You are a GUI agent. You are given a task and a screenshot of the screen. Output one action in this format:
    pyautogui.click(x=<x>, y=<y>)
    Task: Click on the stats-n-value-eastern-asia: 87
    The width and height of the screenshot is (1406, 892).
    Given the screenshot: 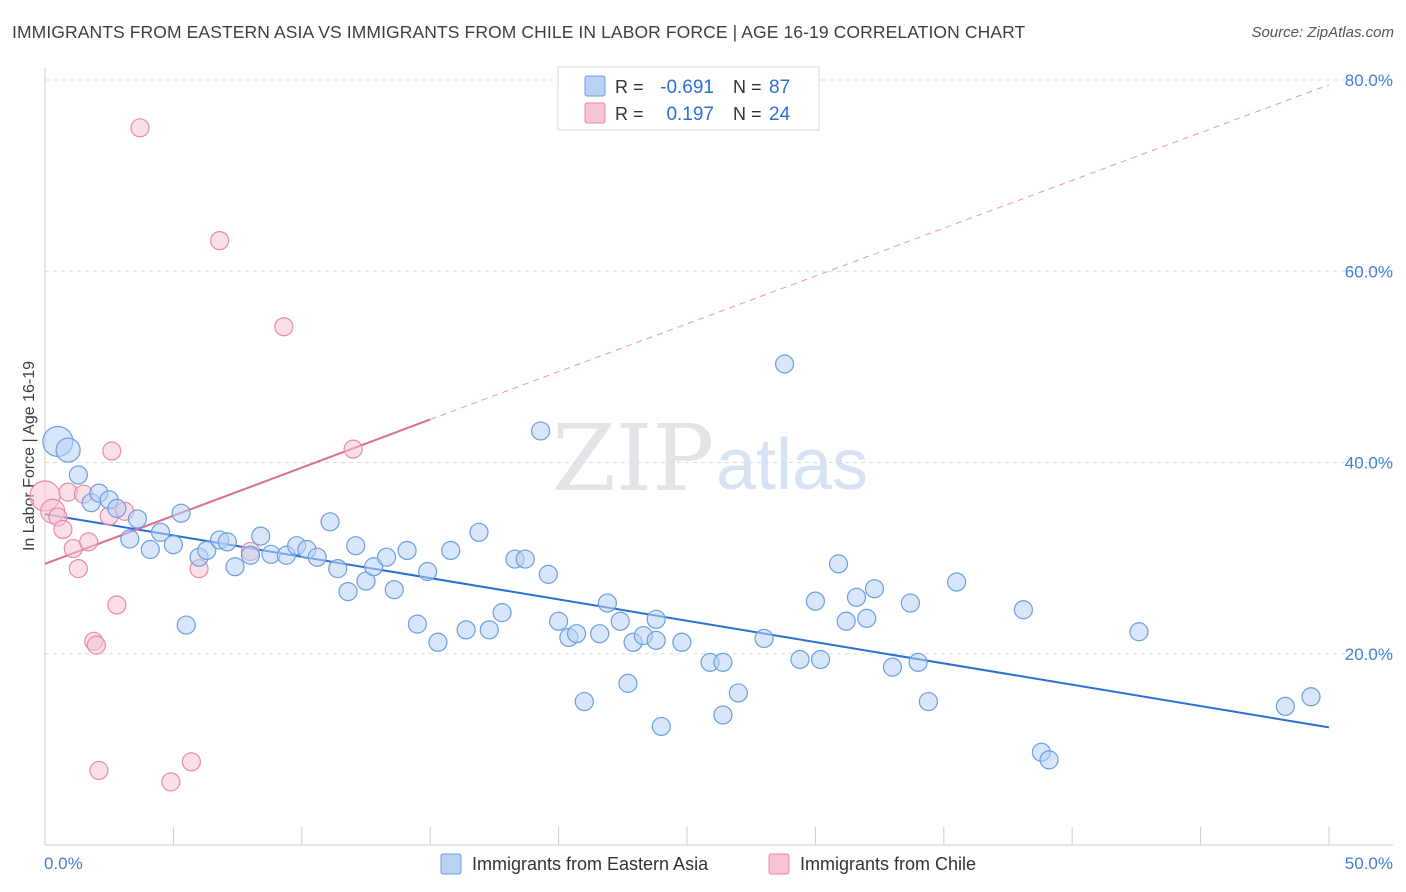 What is the action you would take?
    pyautogui.click(x=779, y=87)
    